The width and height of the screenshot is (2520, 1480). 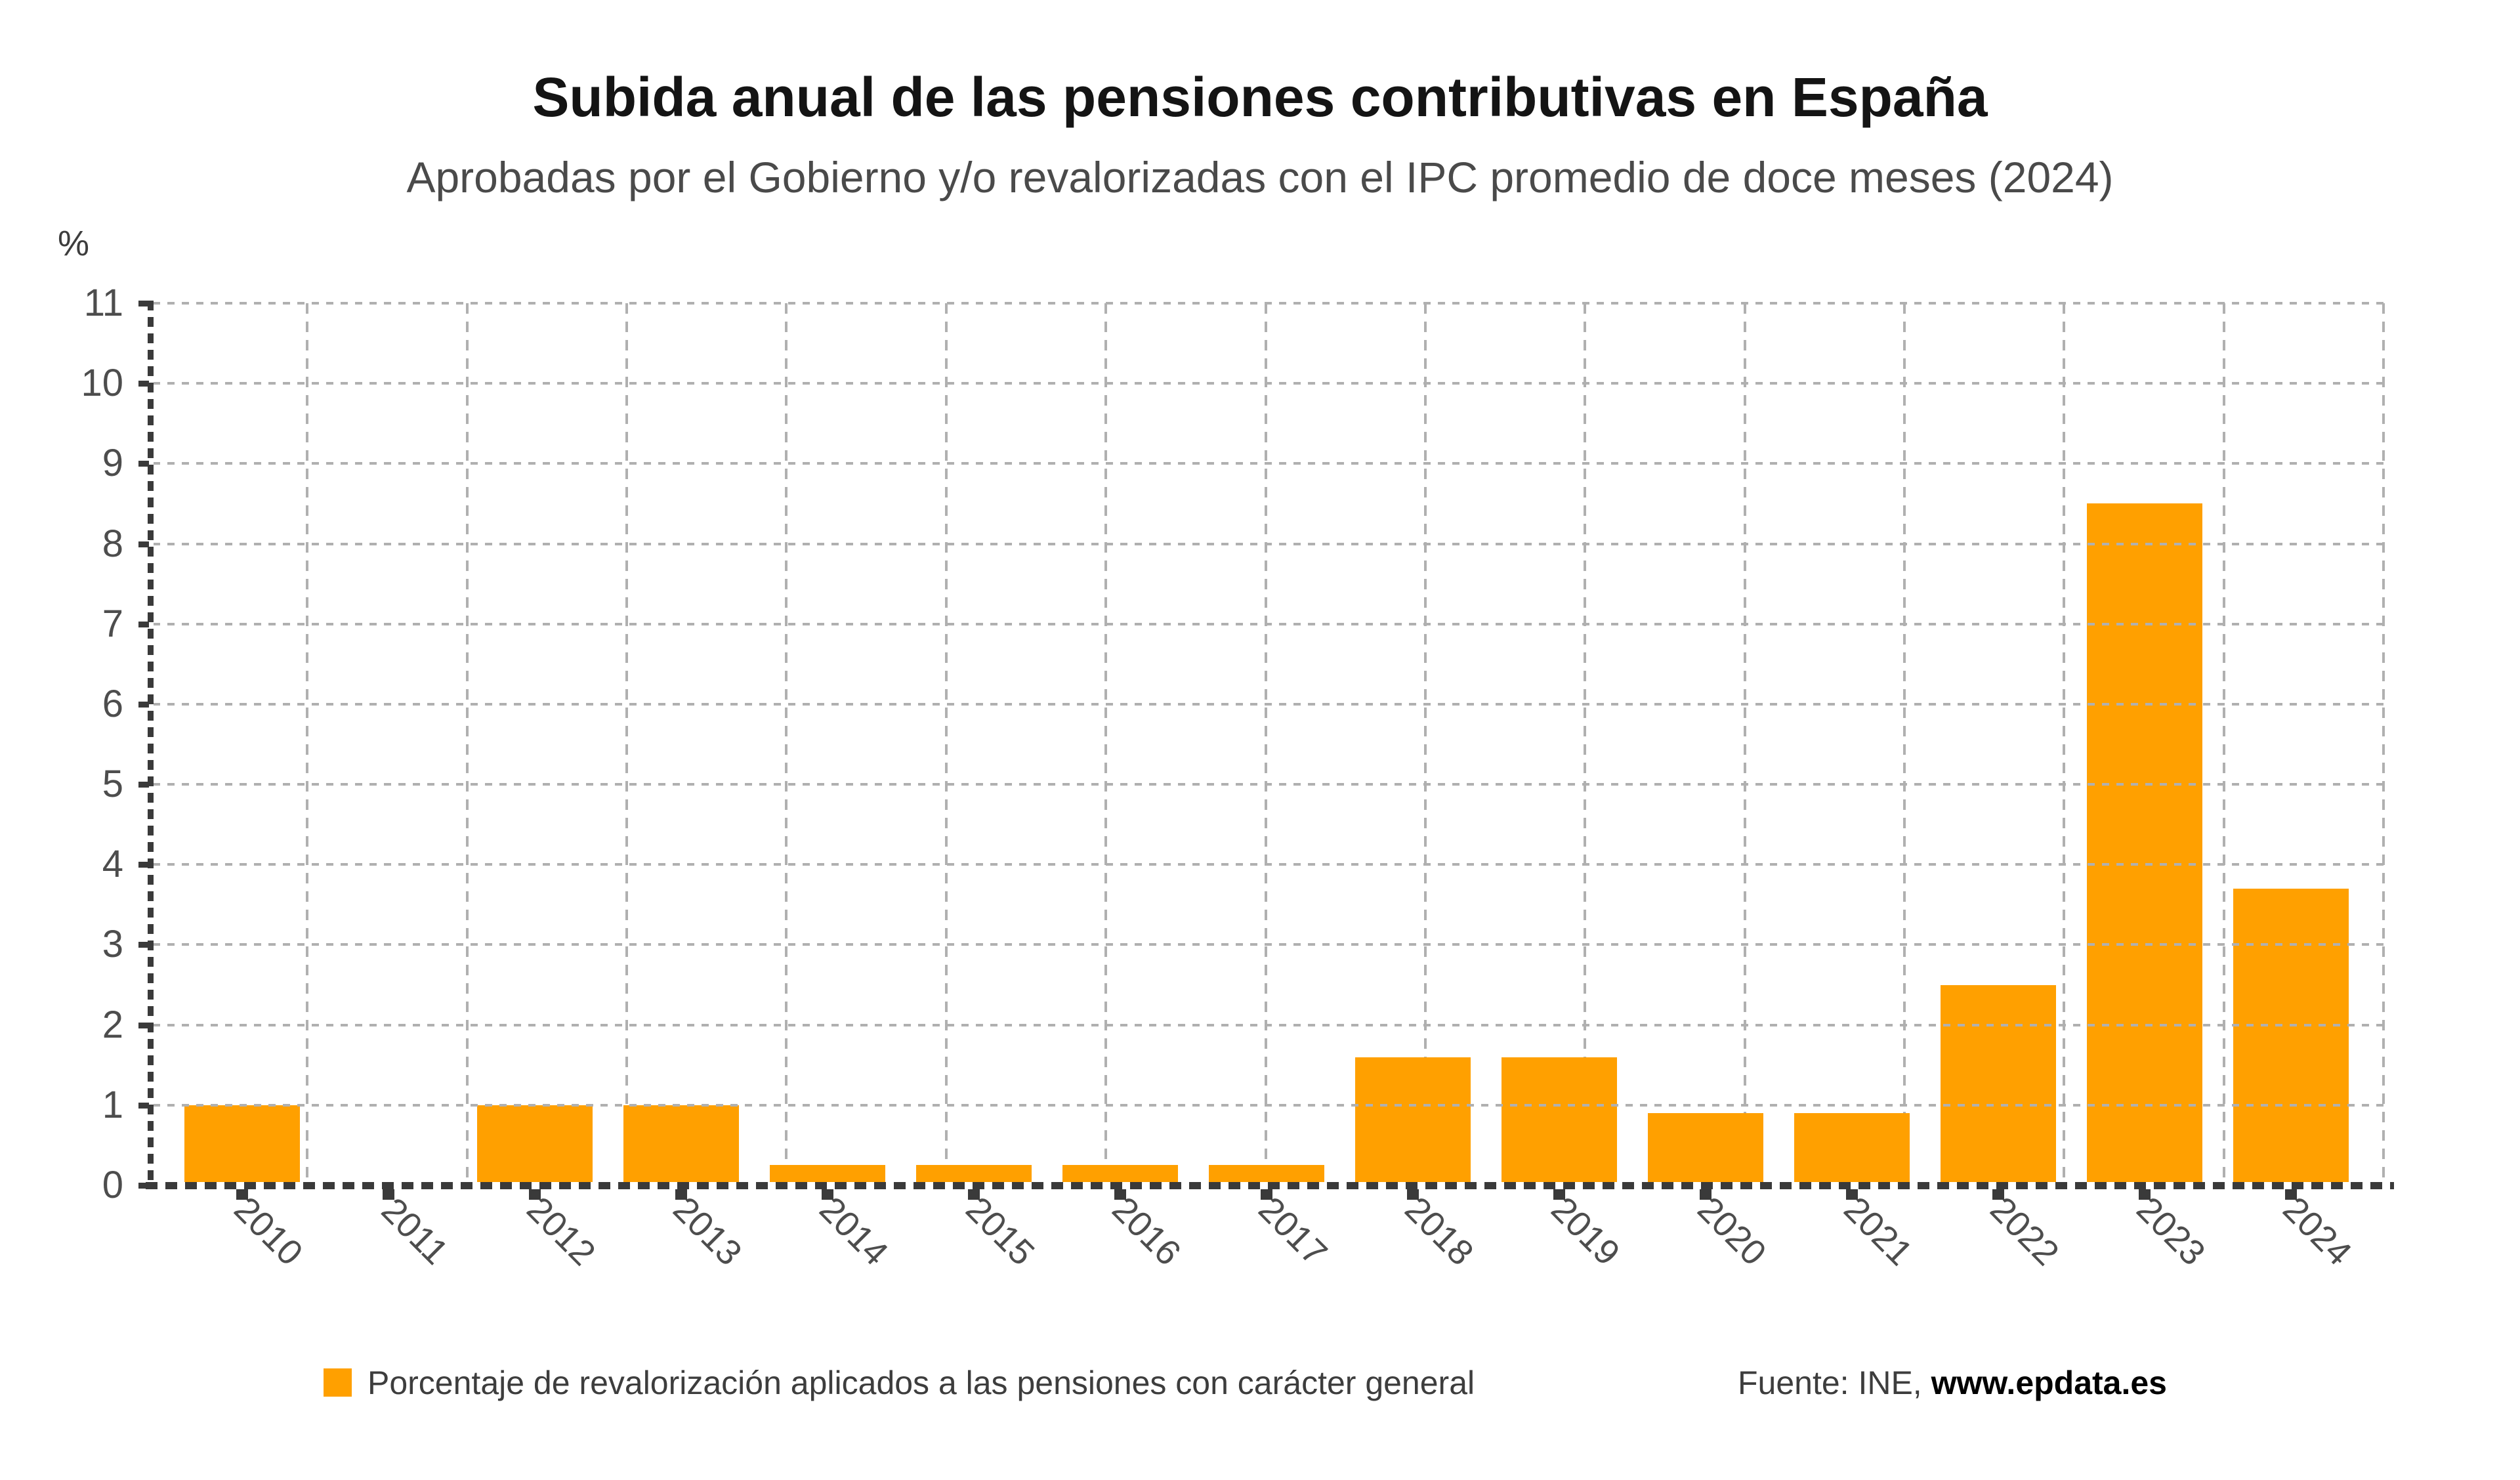 What do you see at coordinates (112, 865) in the screenshot?
I see `y-axis-tick-label: 4` at bounding box center [112, 865].